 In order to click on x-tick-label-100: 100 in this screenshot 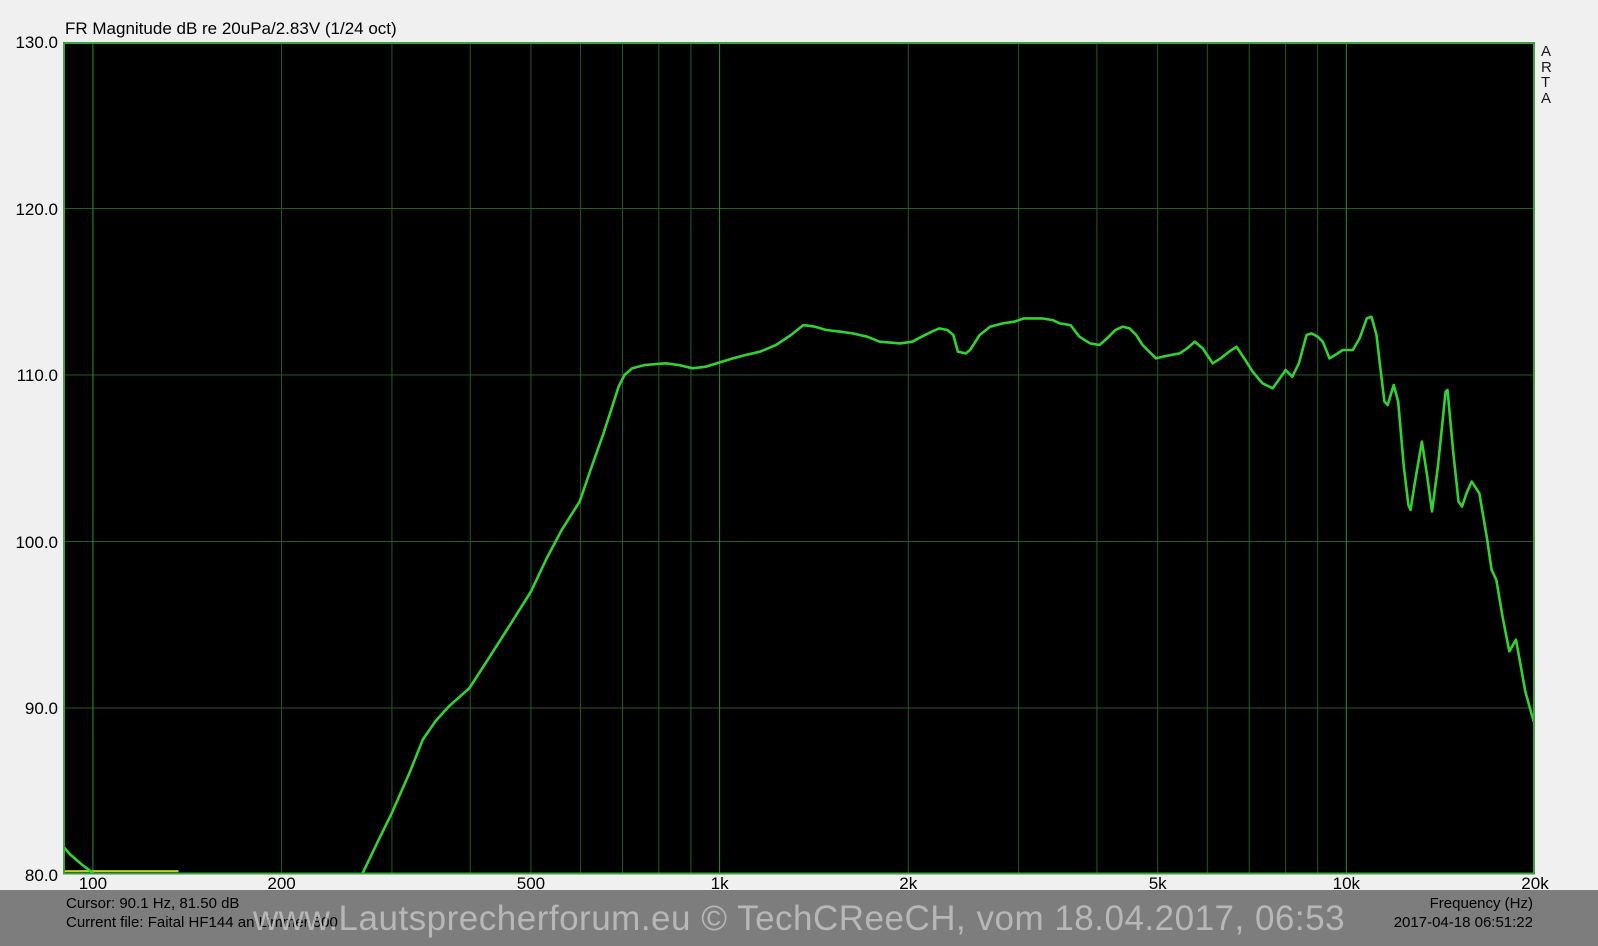, I will do `click(93, 883)`.